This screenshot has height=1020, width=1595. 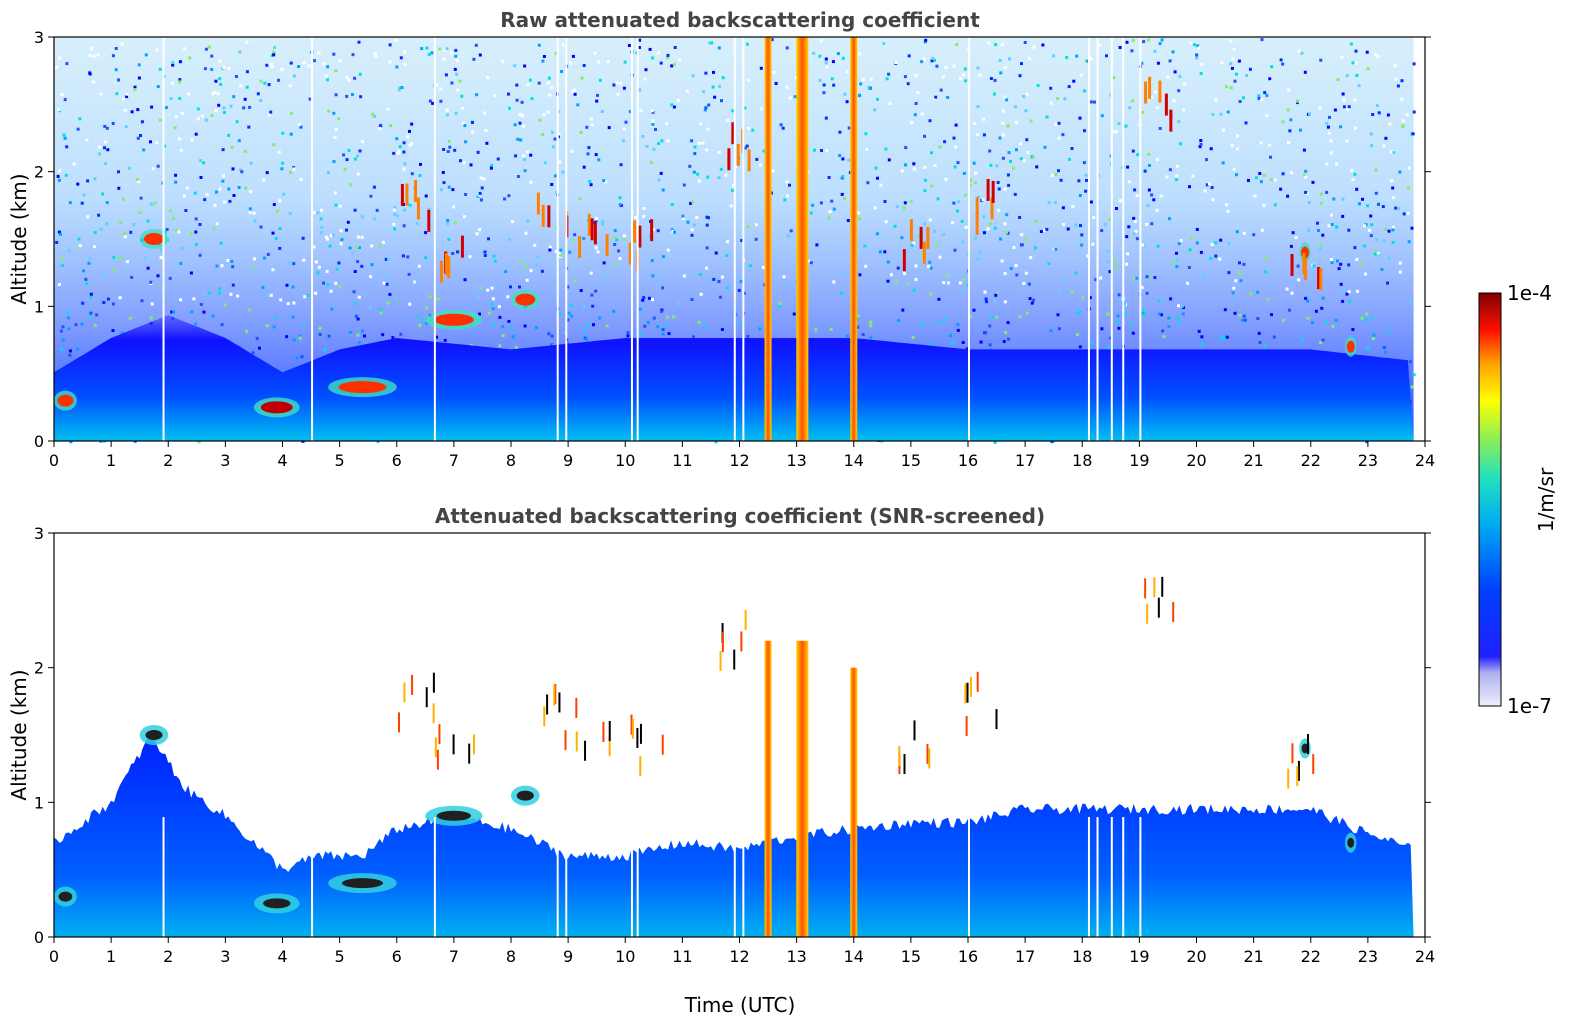 I want to click on y-tick-label: 2, so click(x=39, y=668).